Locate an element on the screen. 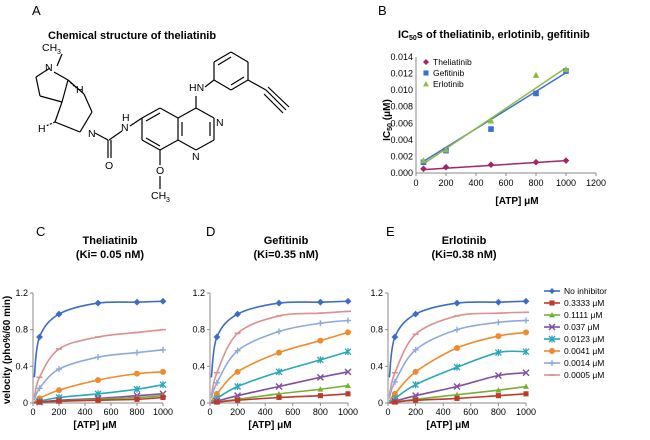 The height and width of the screenshot is (440, 650). chart-b-y-tick: 0.010 is located at coordinates (401, 90).